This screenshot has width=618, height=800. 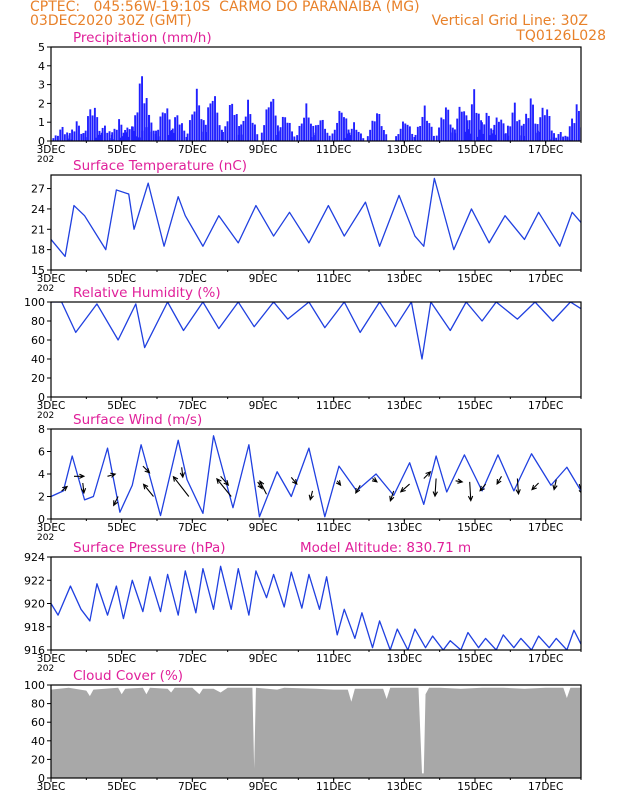 I want to click on pres-y-tick-label: 920, so click(x=34, y=604).